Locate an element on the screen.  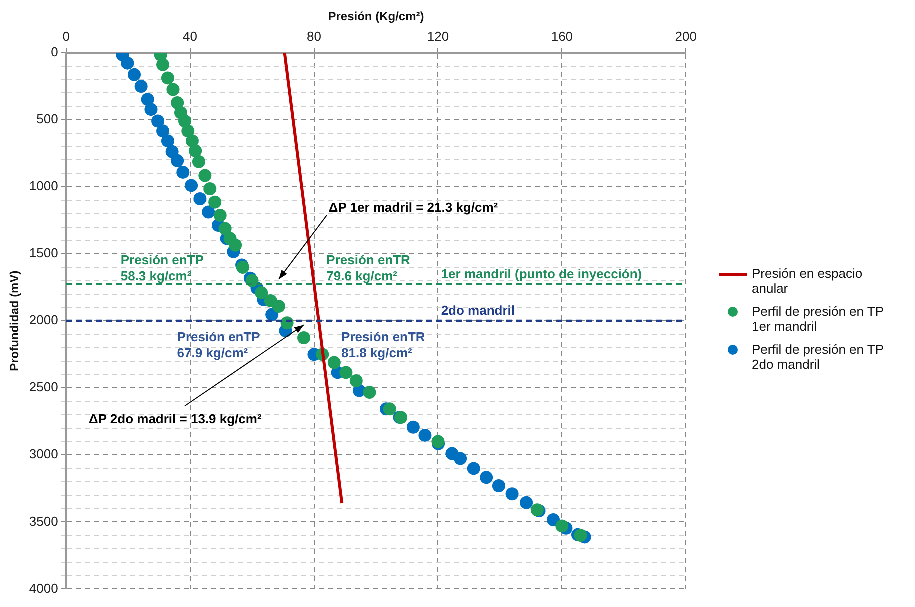
y-axis-title: Profundidad (mV) is located at coordinates (15, 321).